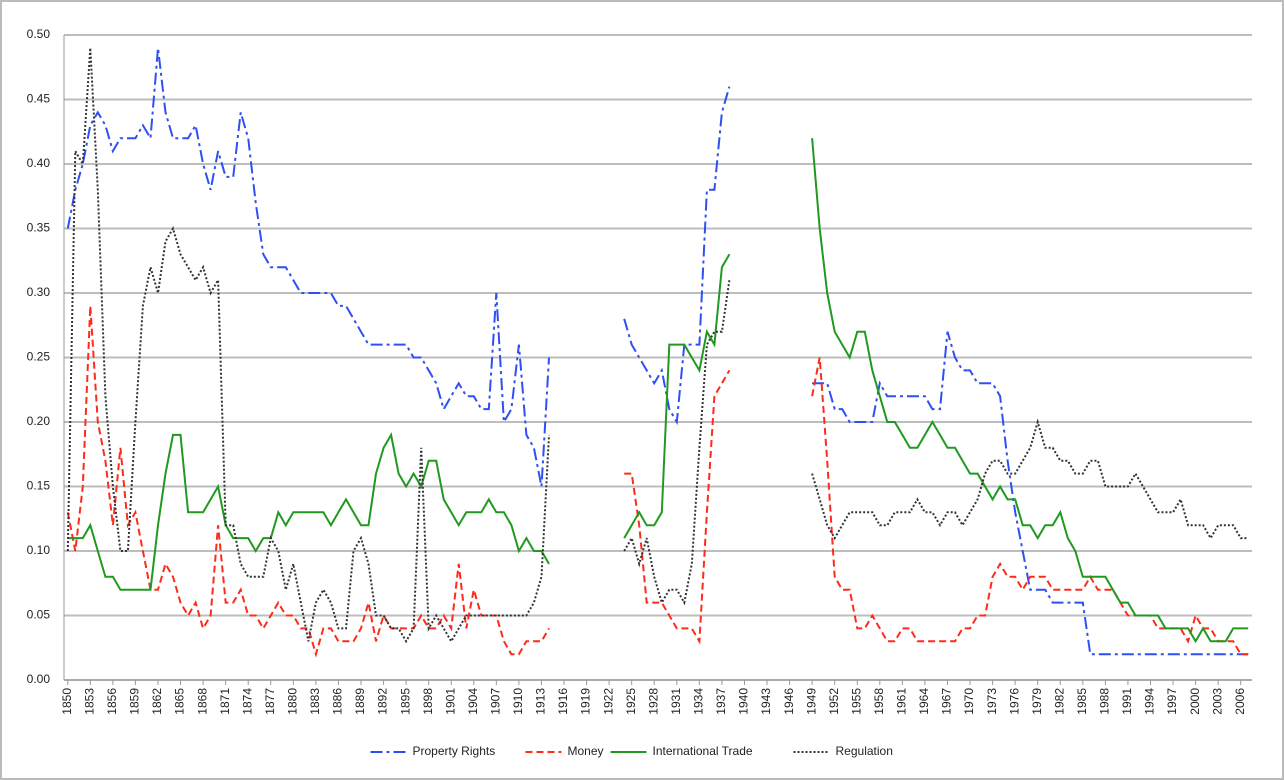  Describe the element at coordinates (39, 486) in the screenshot. I see `y-tick-label: 0.15` at that location.